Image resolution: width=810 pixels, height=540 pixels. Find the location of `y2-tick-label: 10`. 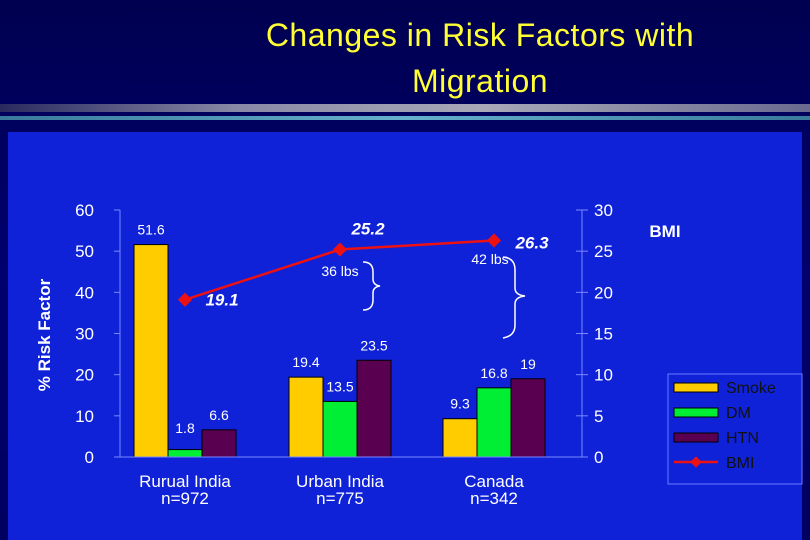

y2-tick-label: 10 is located at coordinates (603, 375).